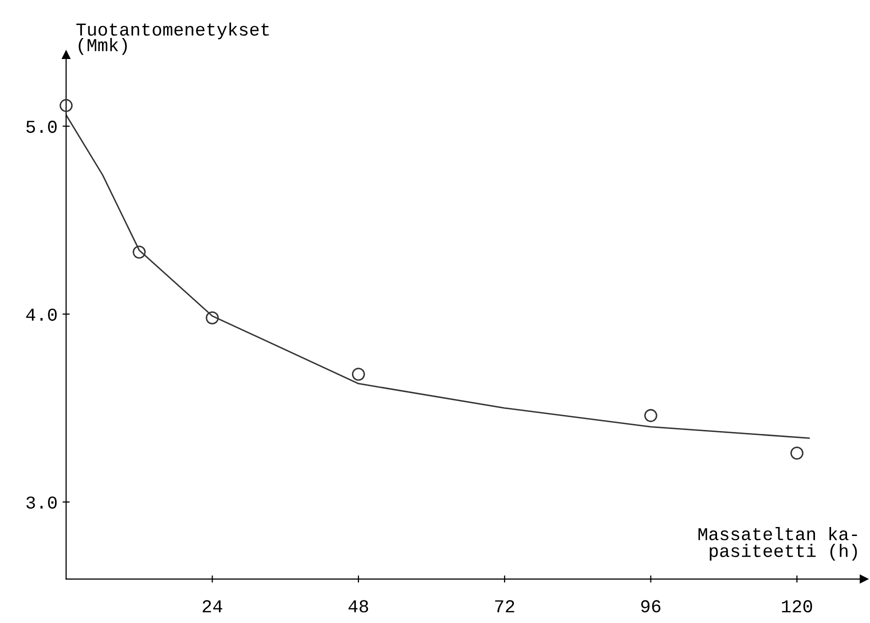 The height and width of the screenshot is (623, 870). What do you see at coordinates (797, 606) in the screenshot?
I see `x-tick-label: 120` at bounding box center [797, 606].